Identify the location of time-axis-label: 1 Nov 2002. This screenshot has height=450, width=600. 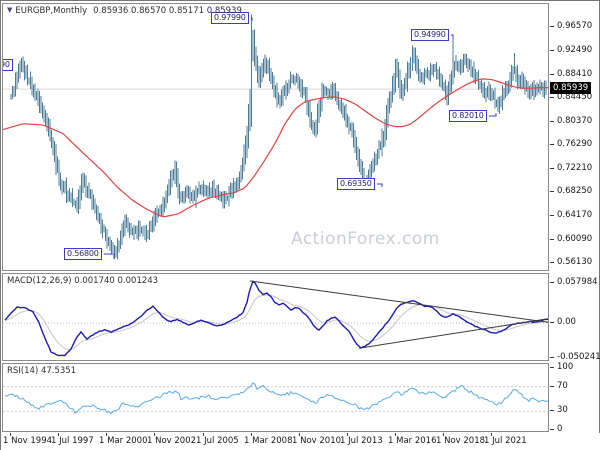
(172, 441).